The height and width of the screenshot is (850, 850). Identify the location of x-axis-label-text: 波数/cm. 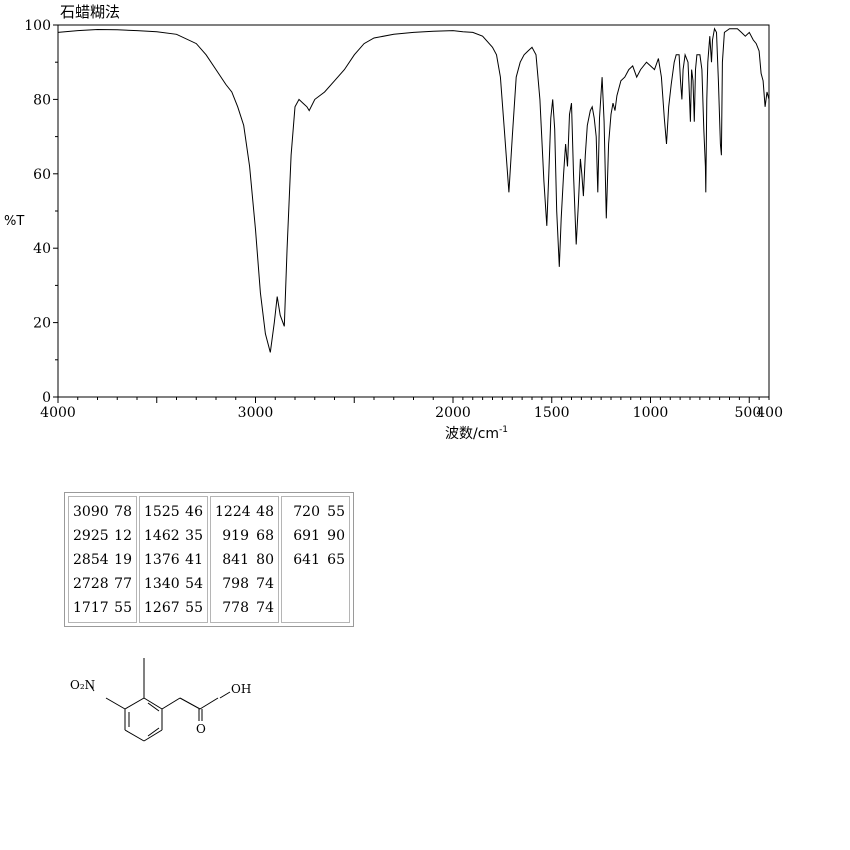
(472, 434).